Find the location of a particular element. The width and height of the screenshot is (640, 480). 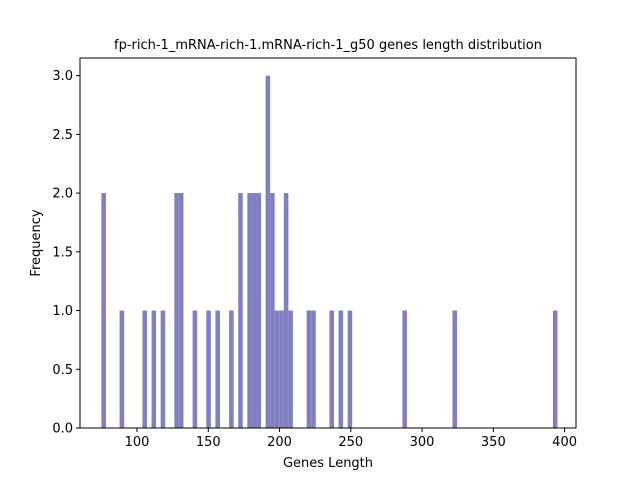

y-tick-label: 1.0 is located at coordinates (62, 311).